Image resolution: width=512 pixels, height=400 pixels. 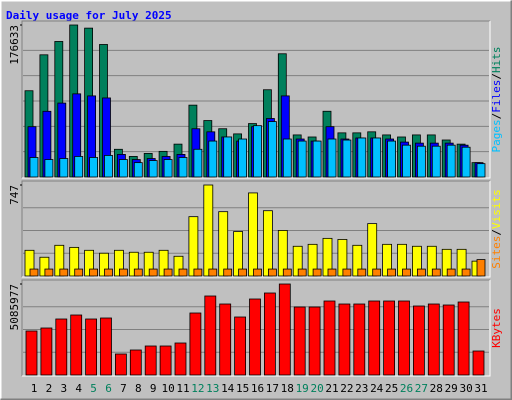 What do you see at coordinates (228, 388) in the screenshot?
I see `x-tick-label: 14` at bounding box center [228, 388].